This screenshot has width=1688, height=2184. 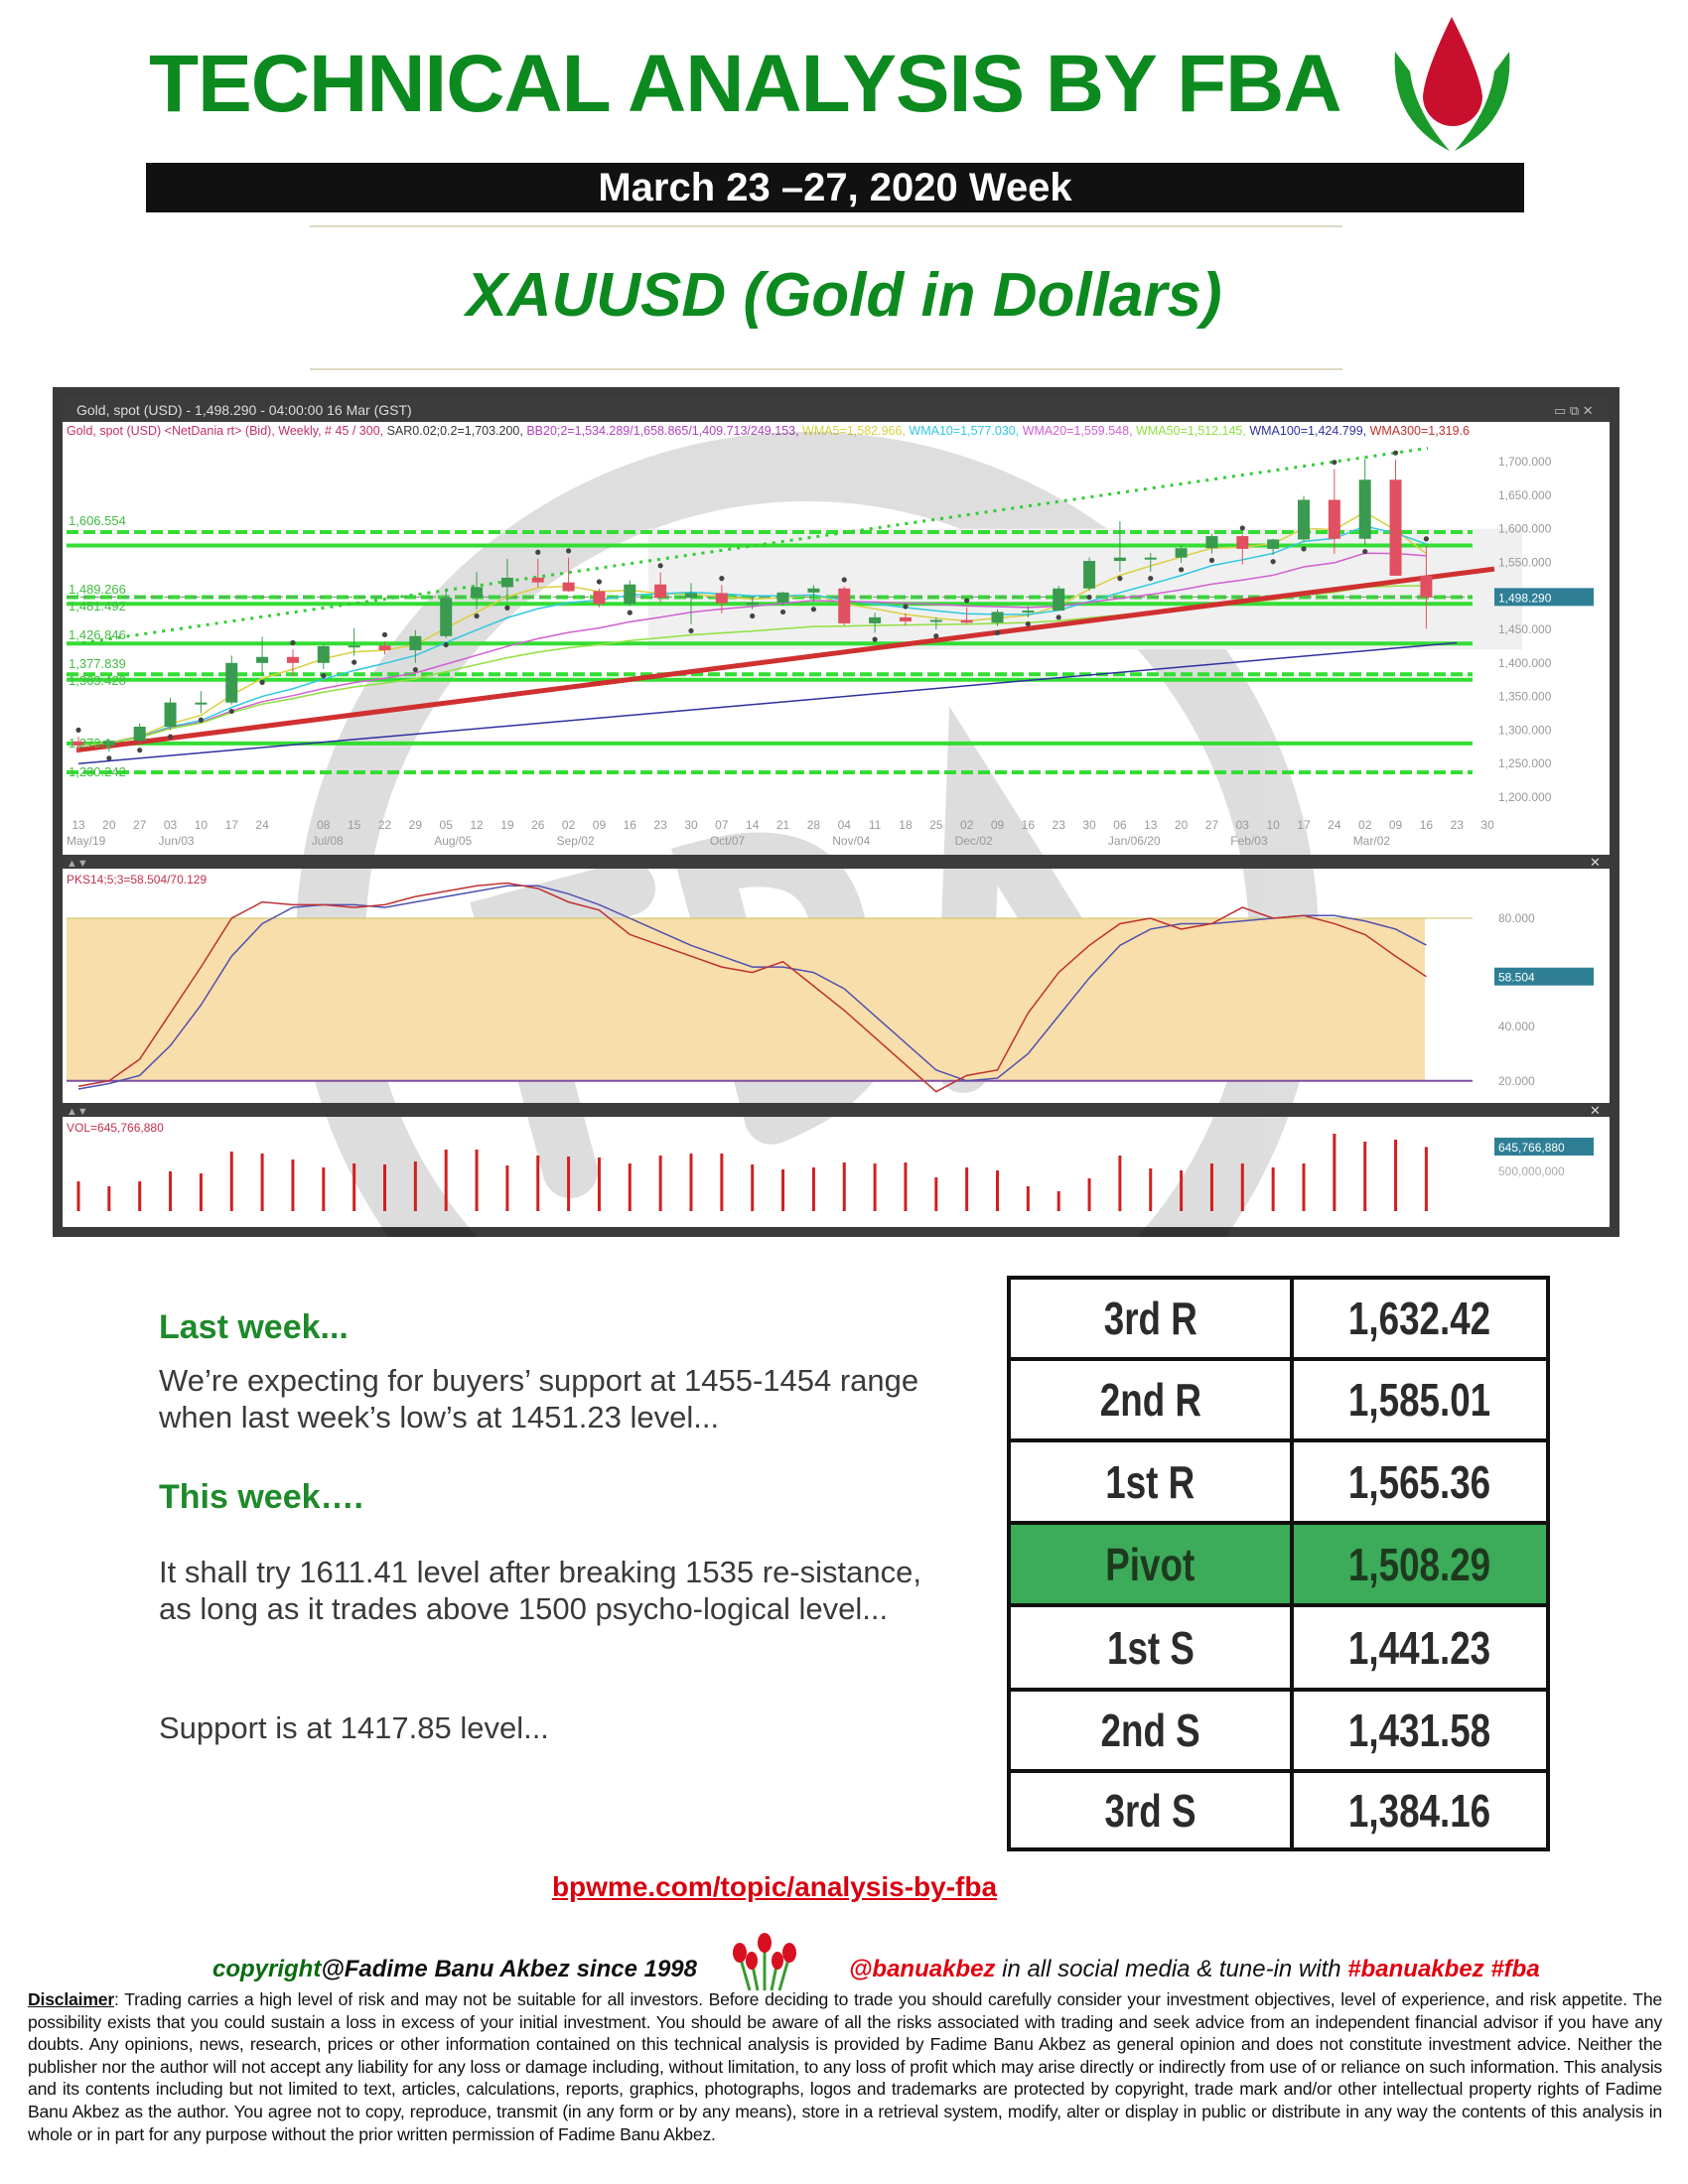 I want to click on stochastic-label: PKS14;5;3=58.504/70.129, so click(x=137, y=880).